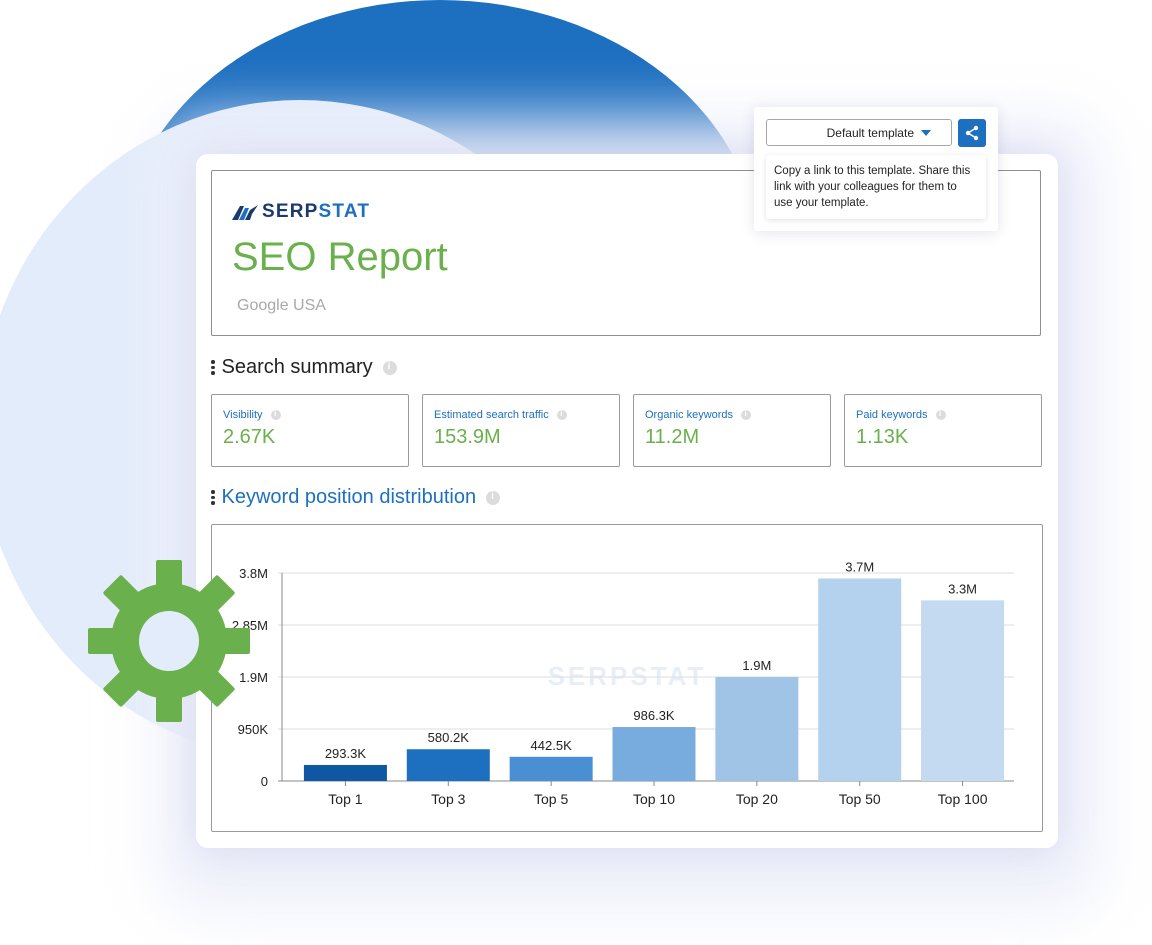  I want to click on share-icon, so click(972, 133).